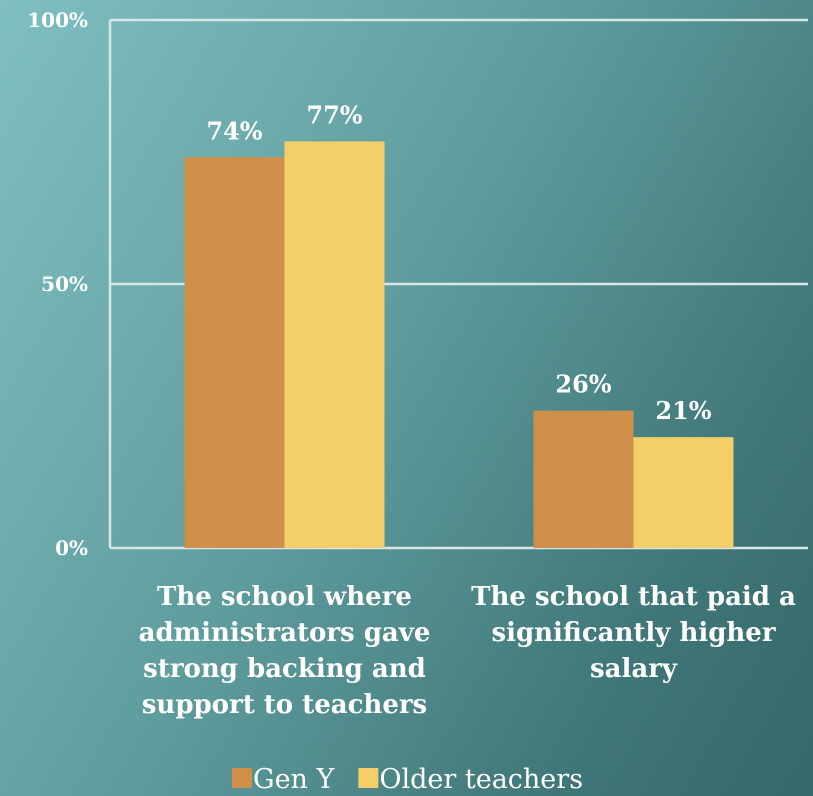 This screenshot has width=813, height=796. What do you see at coordinates (71, 548) in the screenshot?
I see `y-tick-label: 0%` at bounding box center [71, 548].